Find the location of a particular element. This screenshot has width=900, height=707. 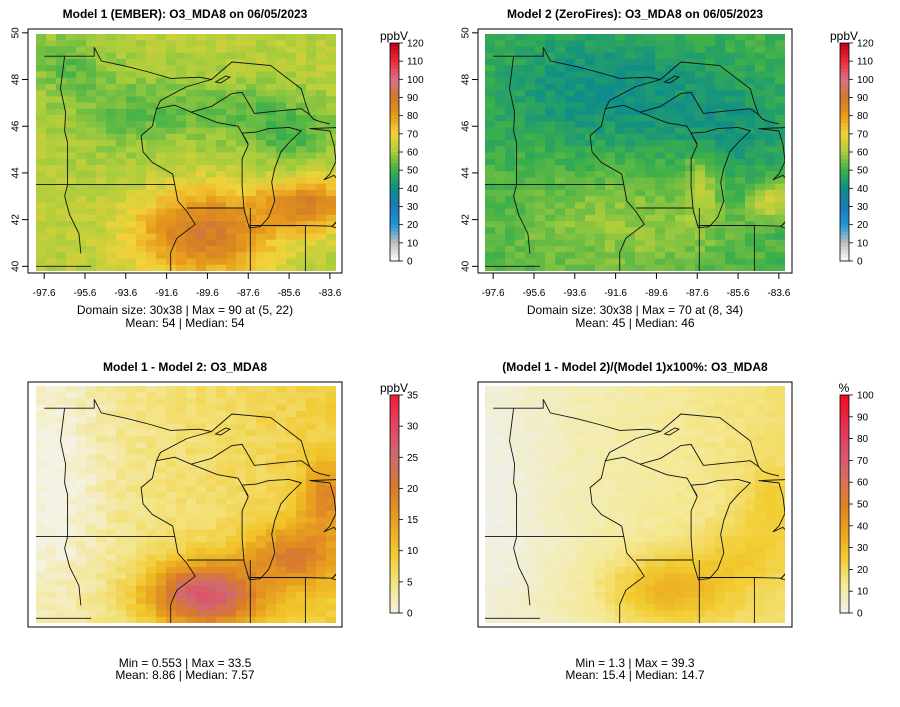

x-tick-label: -91.6 is located at coordinates (166, 293).